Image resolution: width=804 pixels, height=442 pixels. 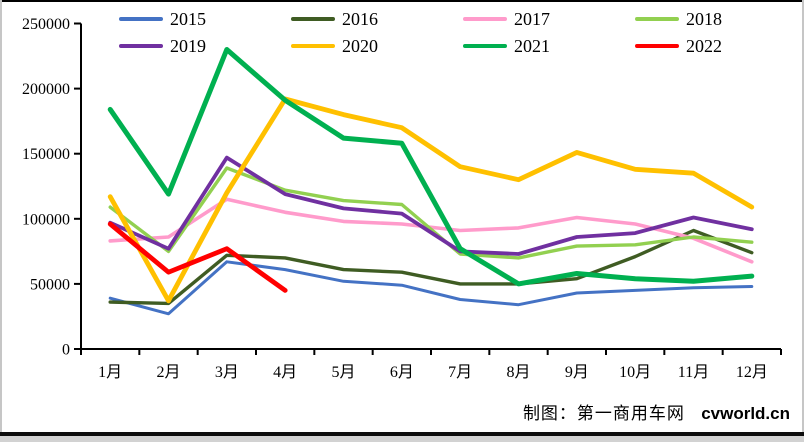 I want to click on x-axis-month-label: 10月, so click(x=635, y=372).